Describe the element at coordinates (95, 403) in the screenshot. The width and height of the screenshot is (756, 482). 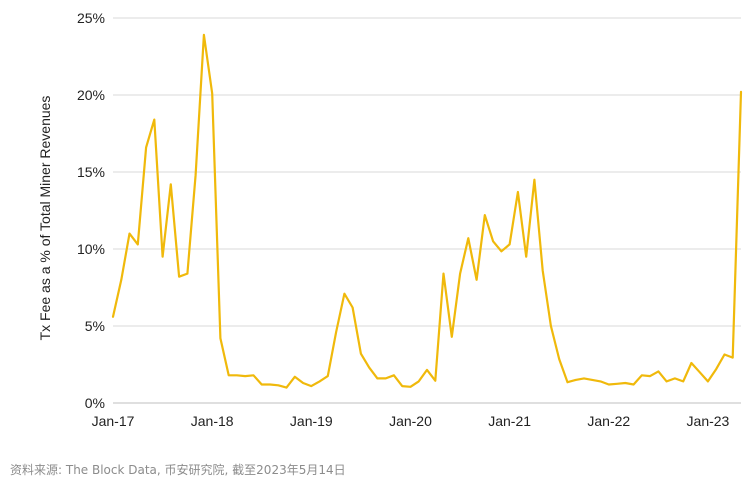
I see `y-tick-label: 0%` at that location.